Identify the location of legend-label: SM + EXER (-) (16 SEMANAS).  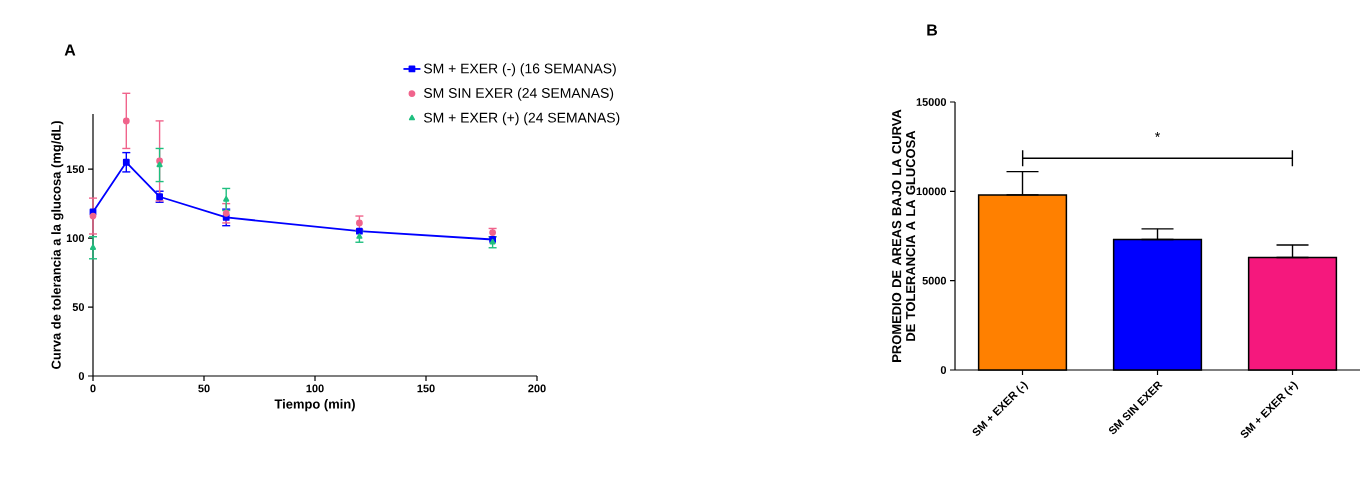
(519, 70).